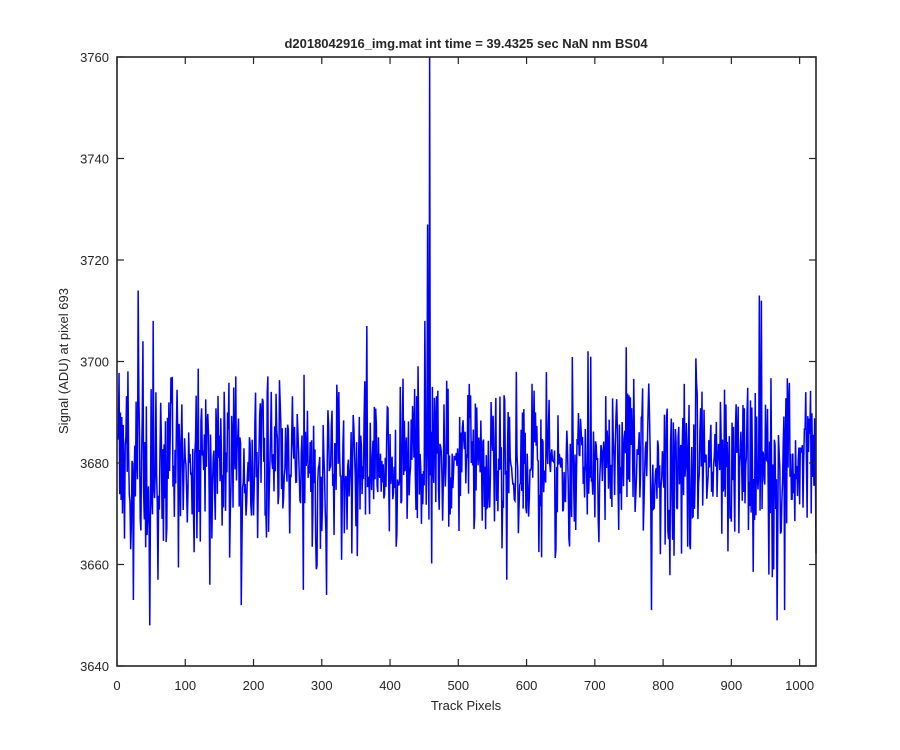  What do you see at coordinates (94, 565) in the screenshot?
I see `y-tick-label: 3660` at bounding box center [94, 565].